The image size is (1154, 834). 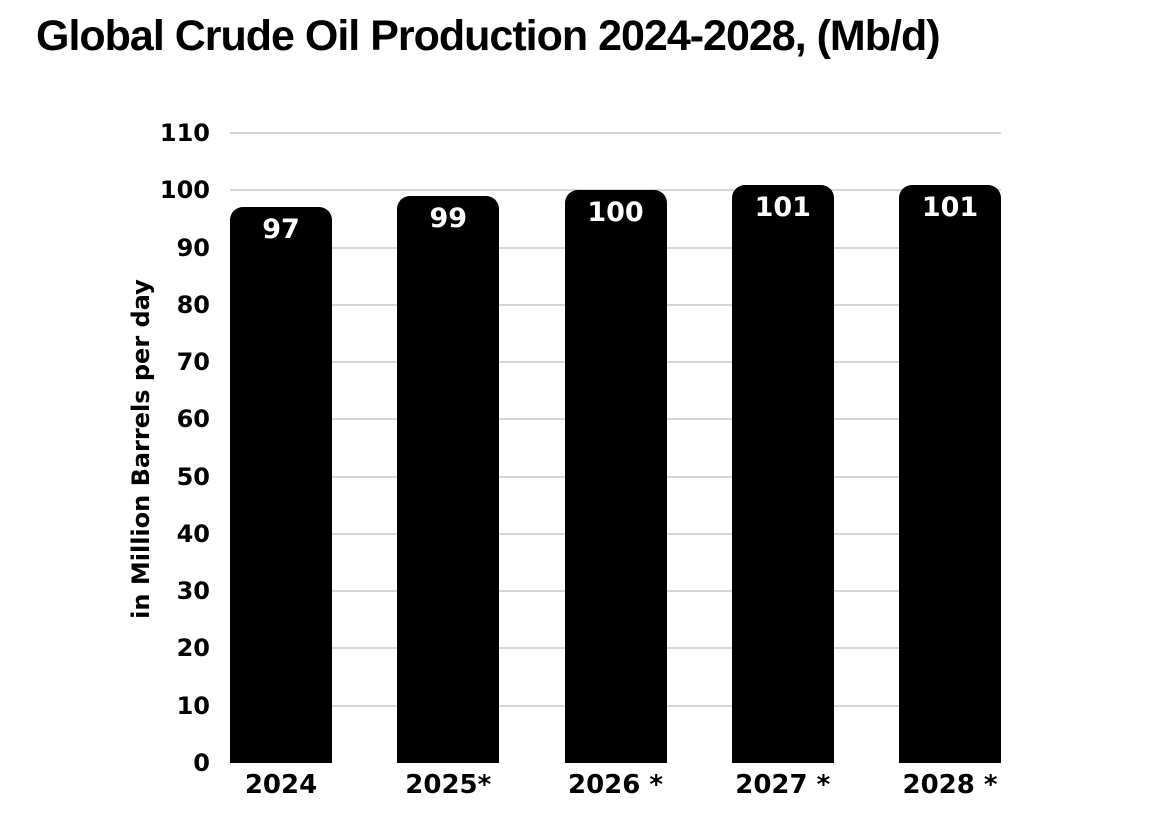 What do you see at coordinates (281, 230) in the screenshot?
I see `bar-value-label-2024: 97` at bounding box center [281, 230].